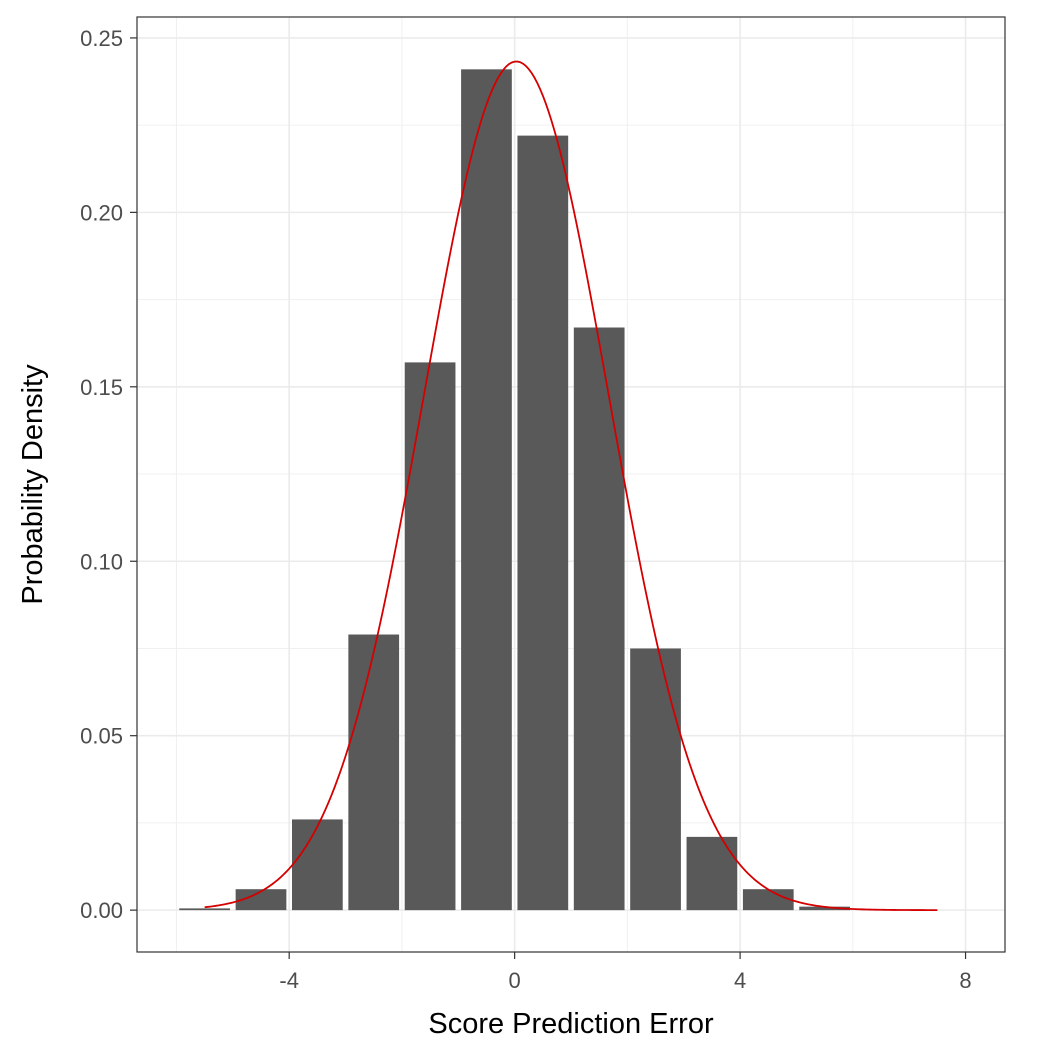  I want to click on x-tick-label: 4, so click(740, 980).